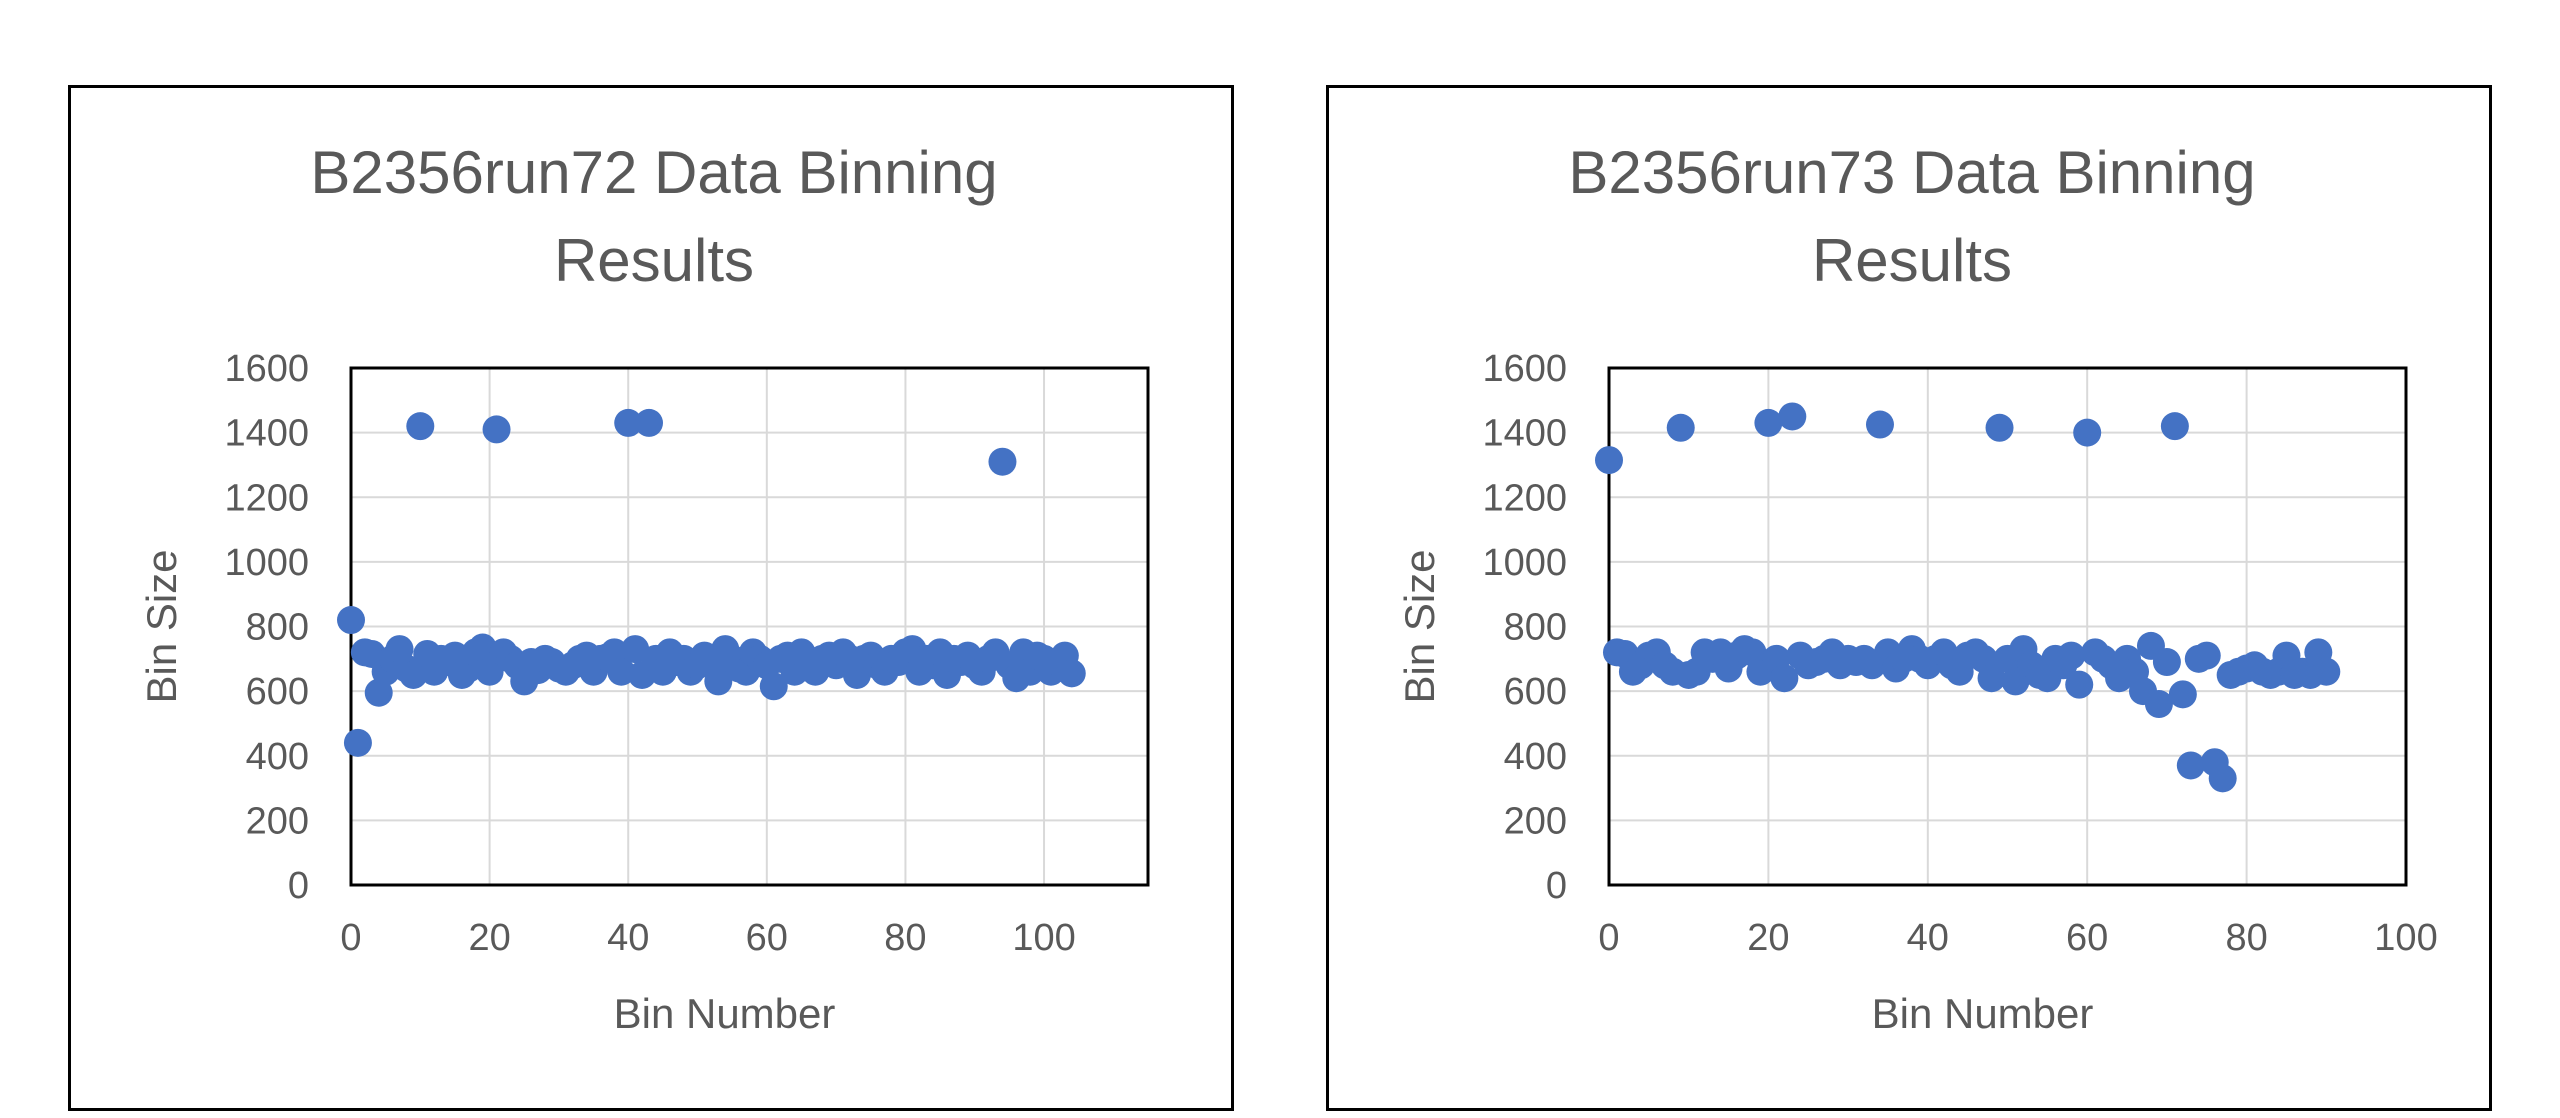 The height and width of the screenshot is (1118, 2560). Describe the element at coordinates (1911, 172) in the screenshot. I see `chart-title-line: B2356run73 Data Binning` at that location.